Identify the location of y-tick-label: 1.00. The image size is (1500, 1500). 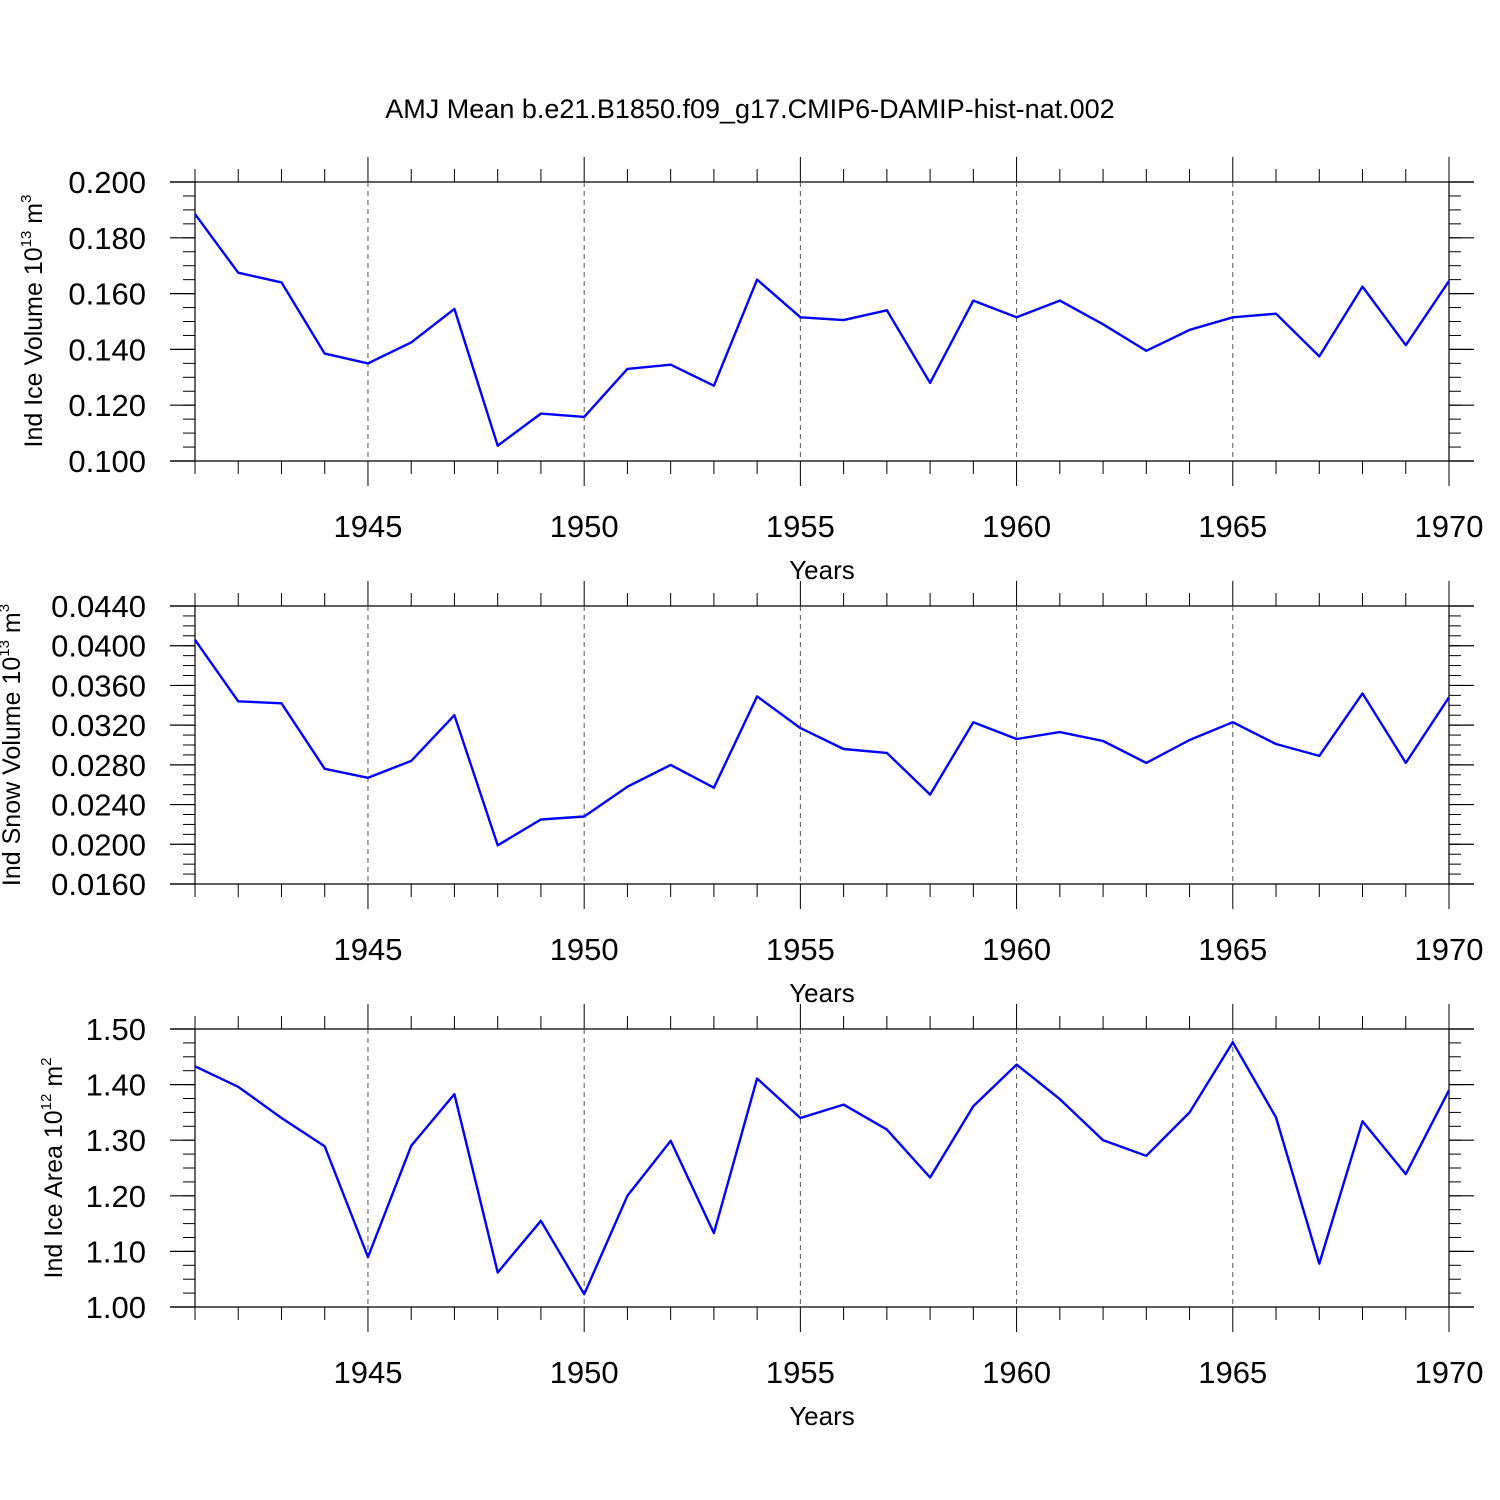
(116, 1307).